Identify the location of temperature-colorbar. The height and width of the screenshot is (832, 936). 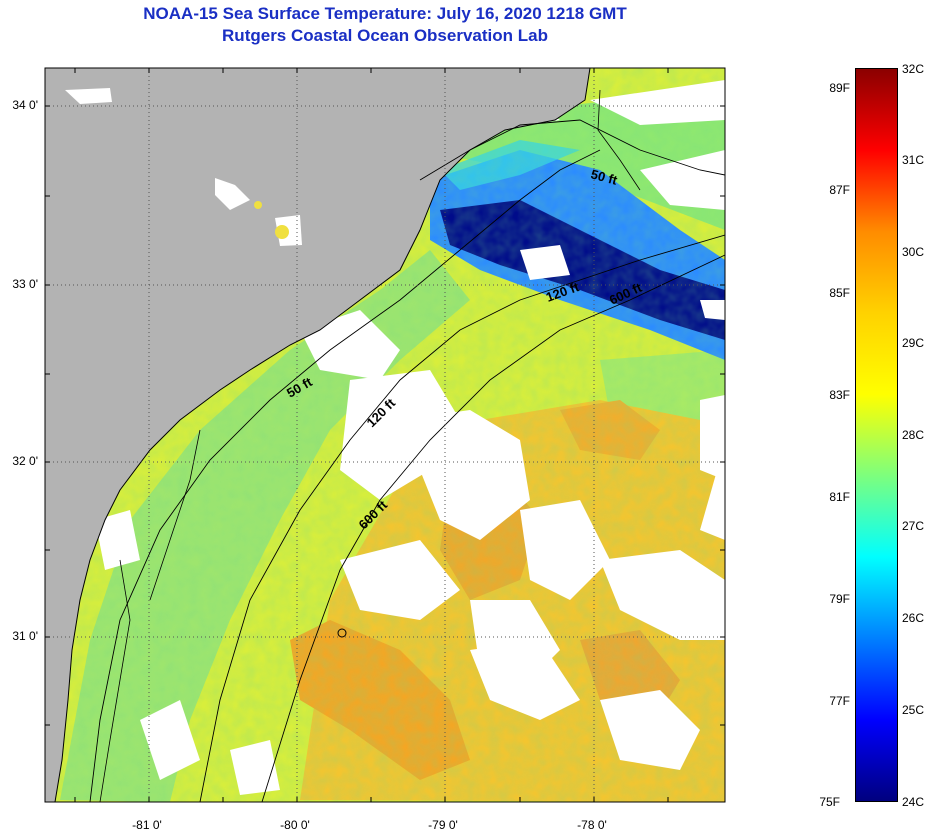
(876, 435).